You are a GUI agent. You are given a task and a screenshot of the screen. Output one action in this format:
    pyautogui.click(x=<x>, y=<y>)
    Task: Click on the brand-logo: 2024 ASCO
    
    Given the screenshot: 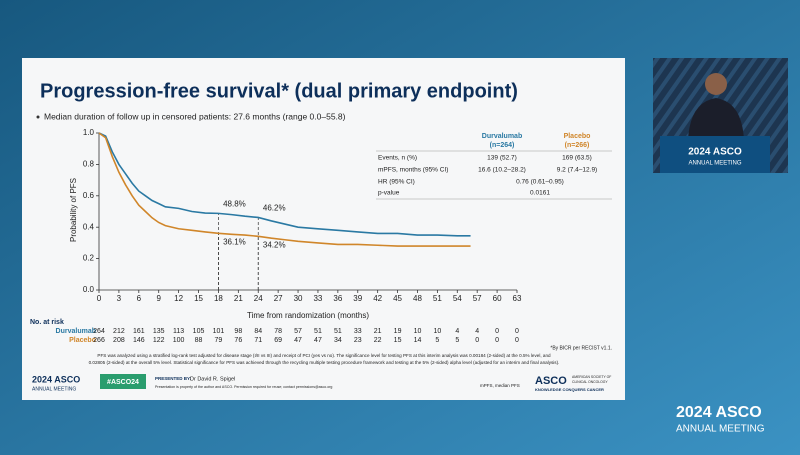 What is the action you would take?
    pyautogui.click(x=719, y=412)
    